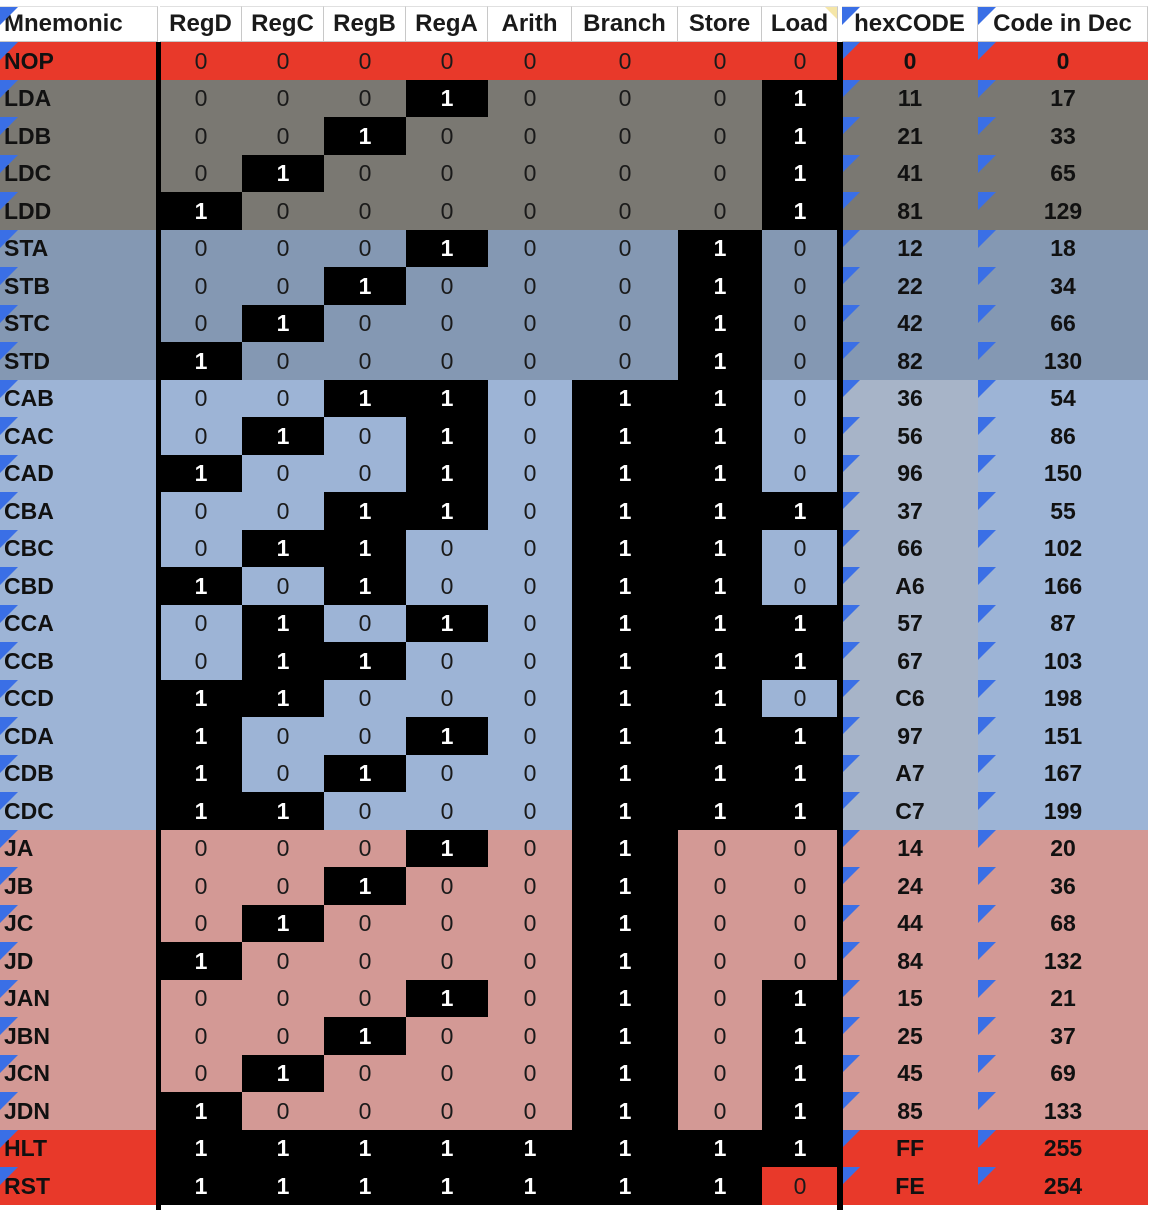 The image size is (1156, 1210). Describe the element at coordinates (79, 661) in the screenshot. I see `mnemonic-cell: CCB` at that location.